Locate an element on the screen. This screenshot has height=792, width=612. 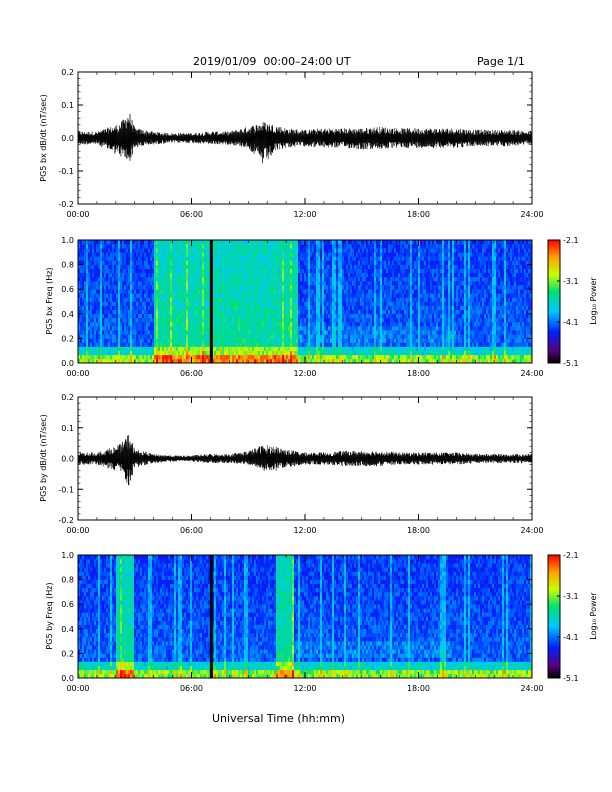
bx-spectrogram-ylabel: PG5 bx Freq (Hz) is located at coordinates (49, 300).